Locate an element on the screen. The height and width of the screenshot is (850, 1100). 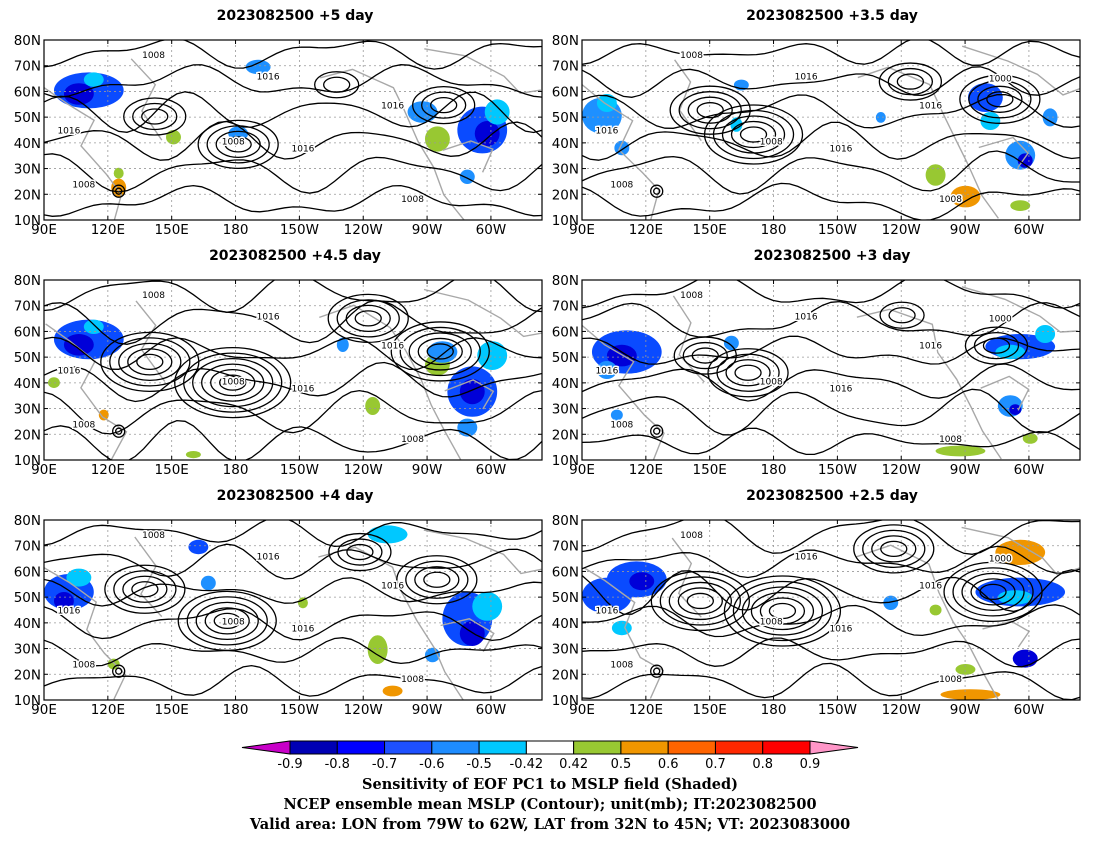
panel-title: 2023082500 +2.5 day is located at coordinates (832, 496).